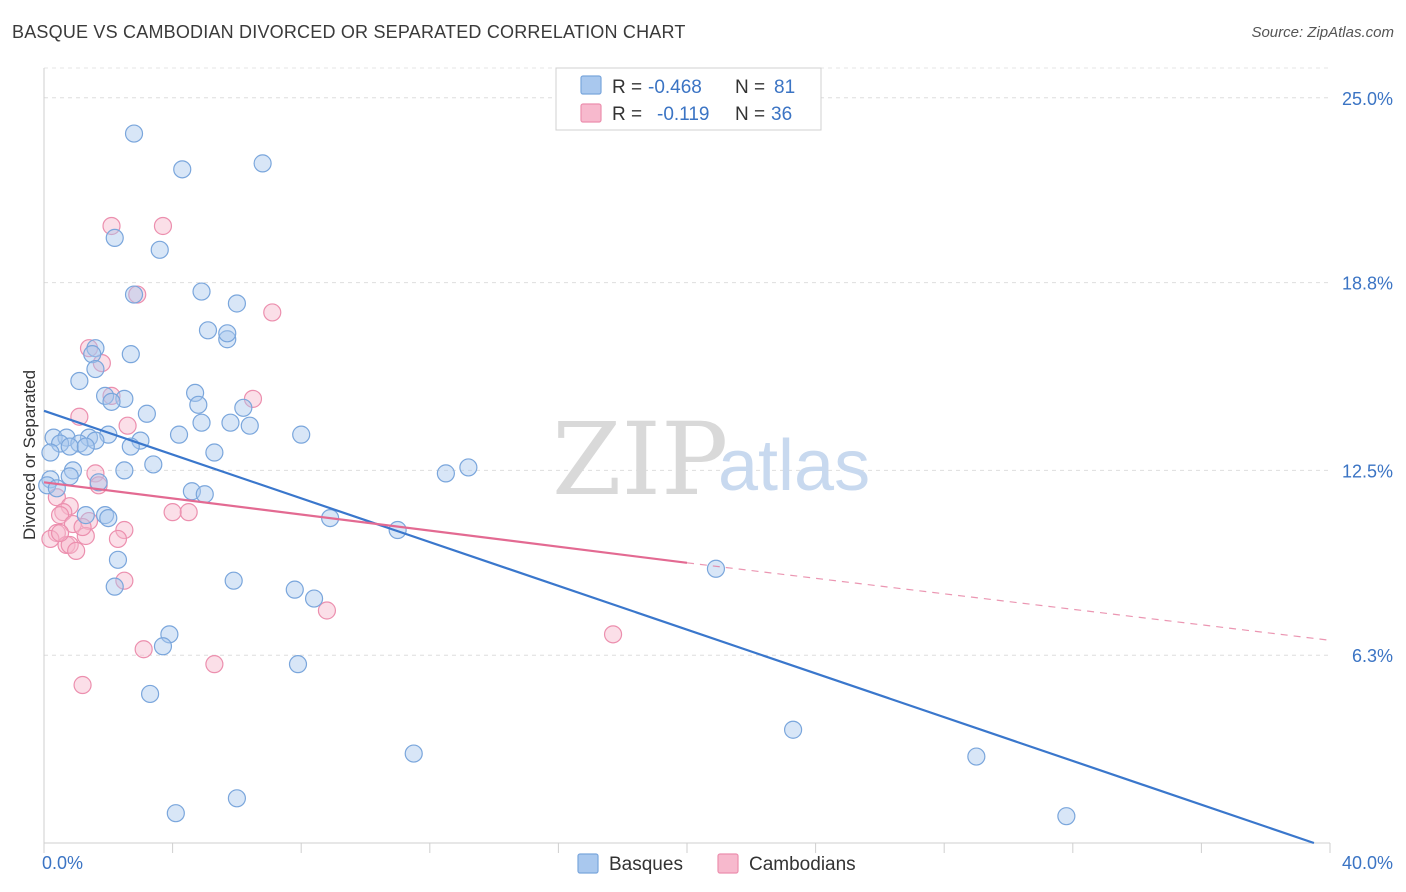  What do you see at coordinates (627, 114) in the screenshot?
I see `legend-r-label-2: R =` at bounding box center [627, 114].